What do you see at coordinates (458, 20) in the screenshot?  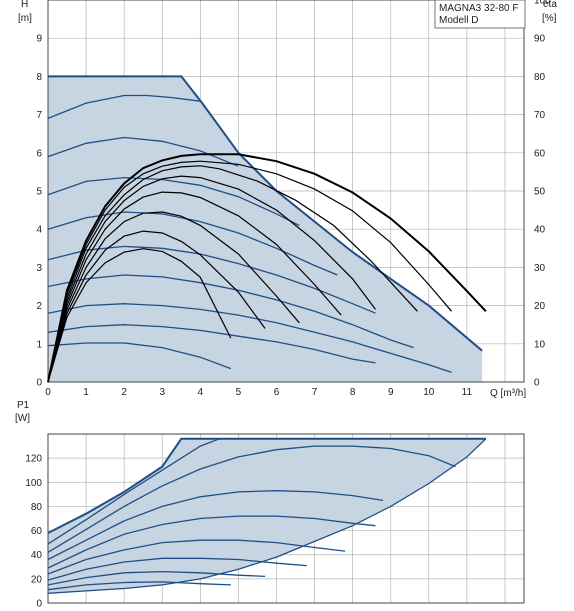 I see `pump-model-subtitle: Modell D` at bounding box center [458, 20].